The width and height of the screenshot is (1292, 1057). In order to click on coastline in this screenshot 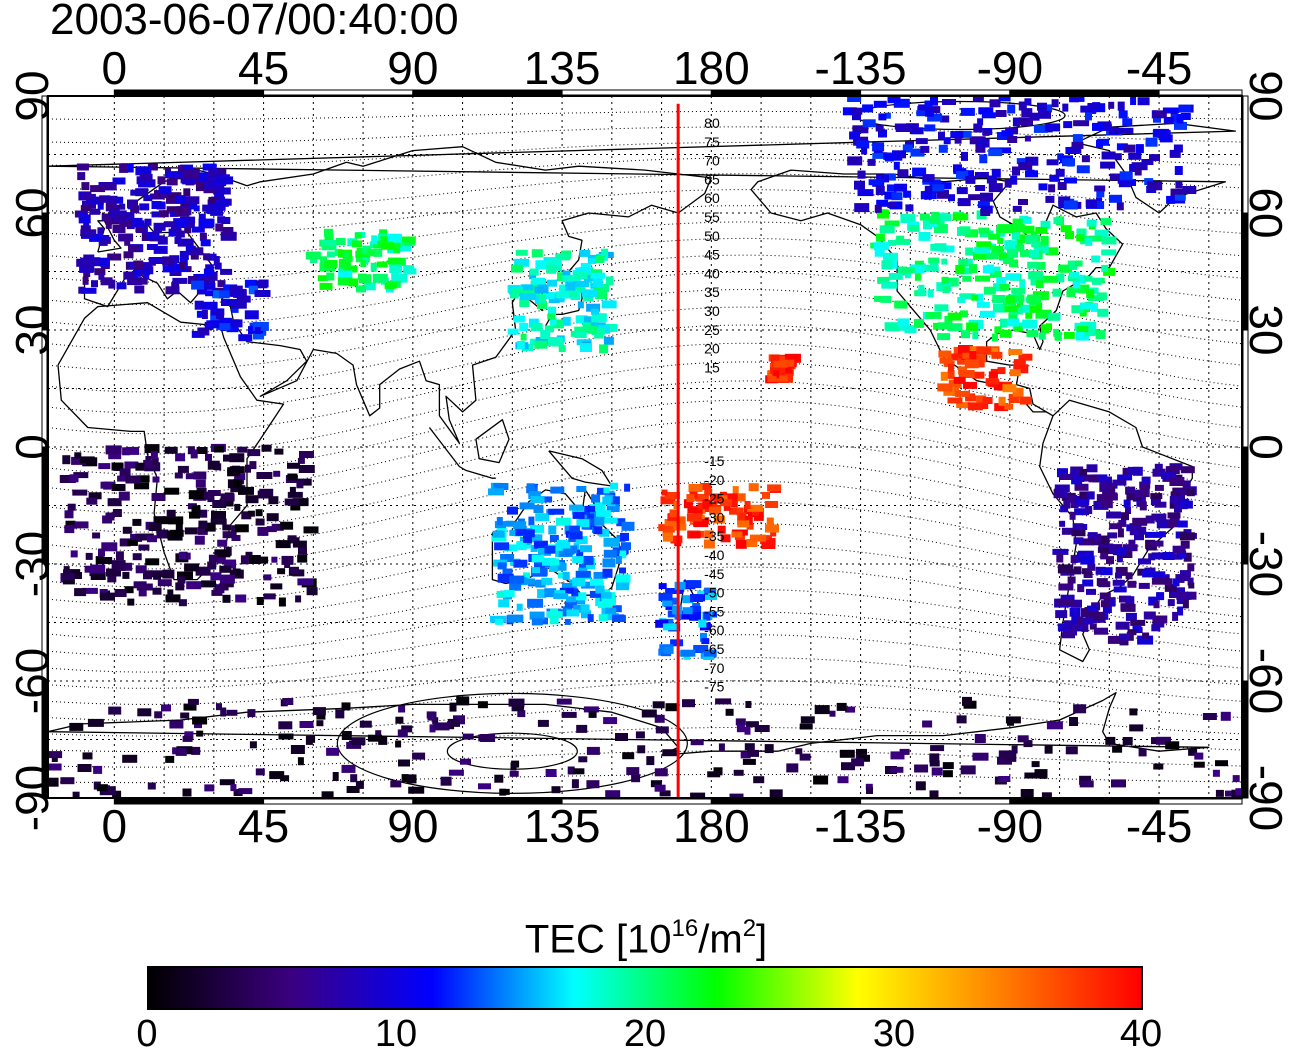, I will do `click(492, 441)`.